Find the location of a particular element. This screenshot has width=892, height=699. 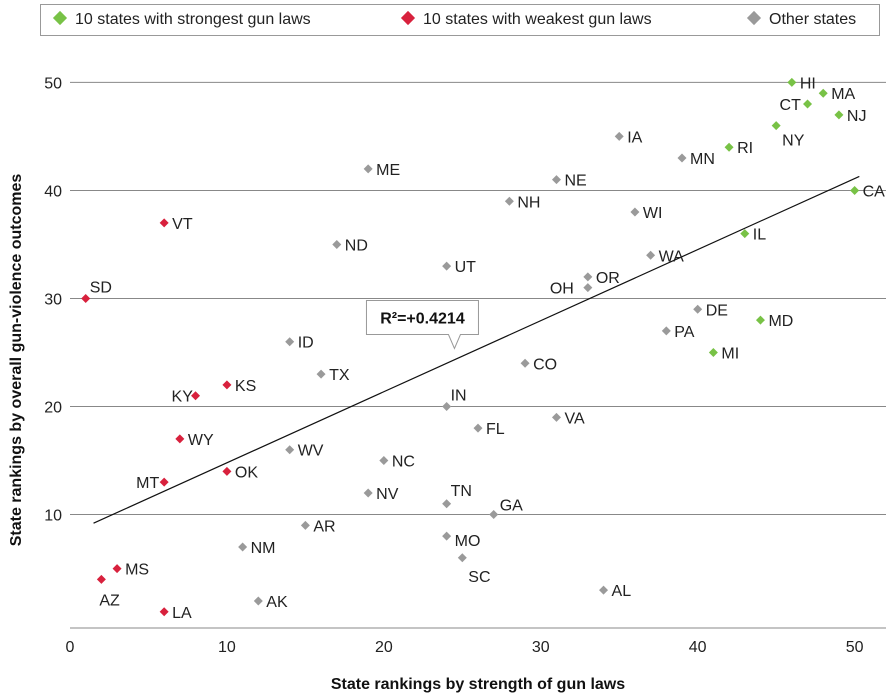

y-tick-label: 20 is located at coordinates (53, 408).